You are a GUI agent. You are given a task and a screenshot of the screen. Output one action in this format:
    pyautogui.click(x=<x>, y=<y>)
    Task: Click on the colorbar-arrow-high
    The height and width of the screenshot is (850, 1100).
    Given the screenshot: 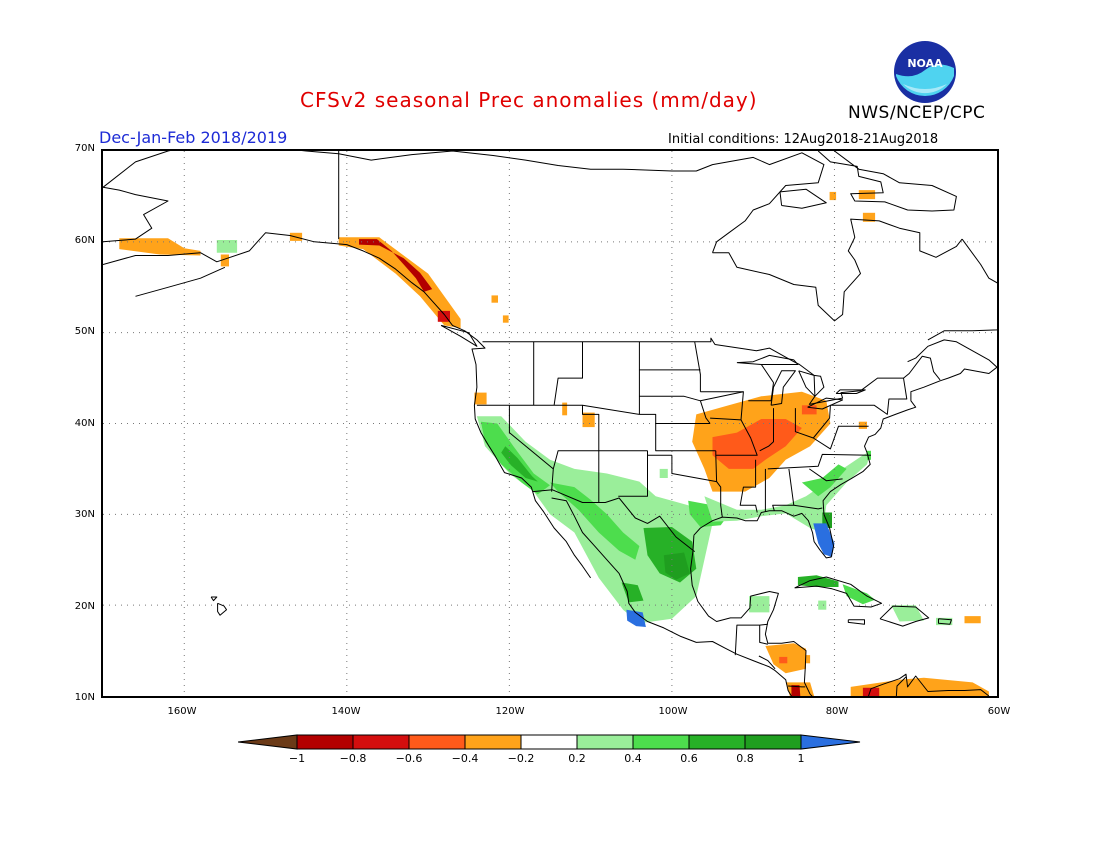 What is the action you would take?
    pyautogui.click(x=830, y=742)
    